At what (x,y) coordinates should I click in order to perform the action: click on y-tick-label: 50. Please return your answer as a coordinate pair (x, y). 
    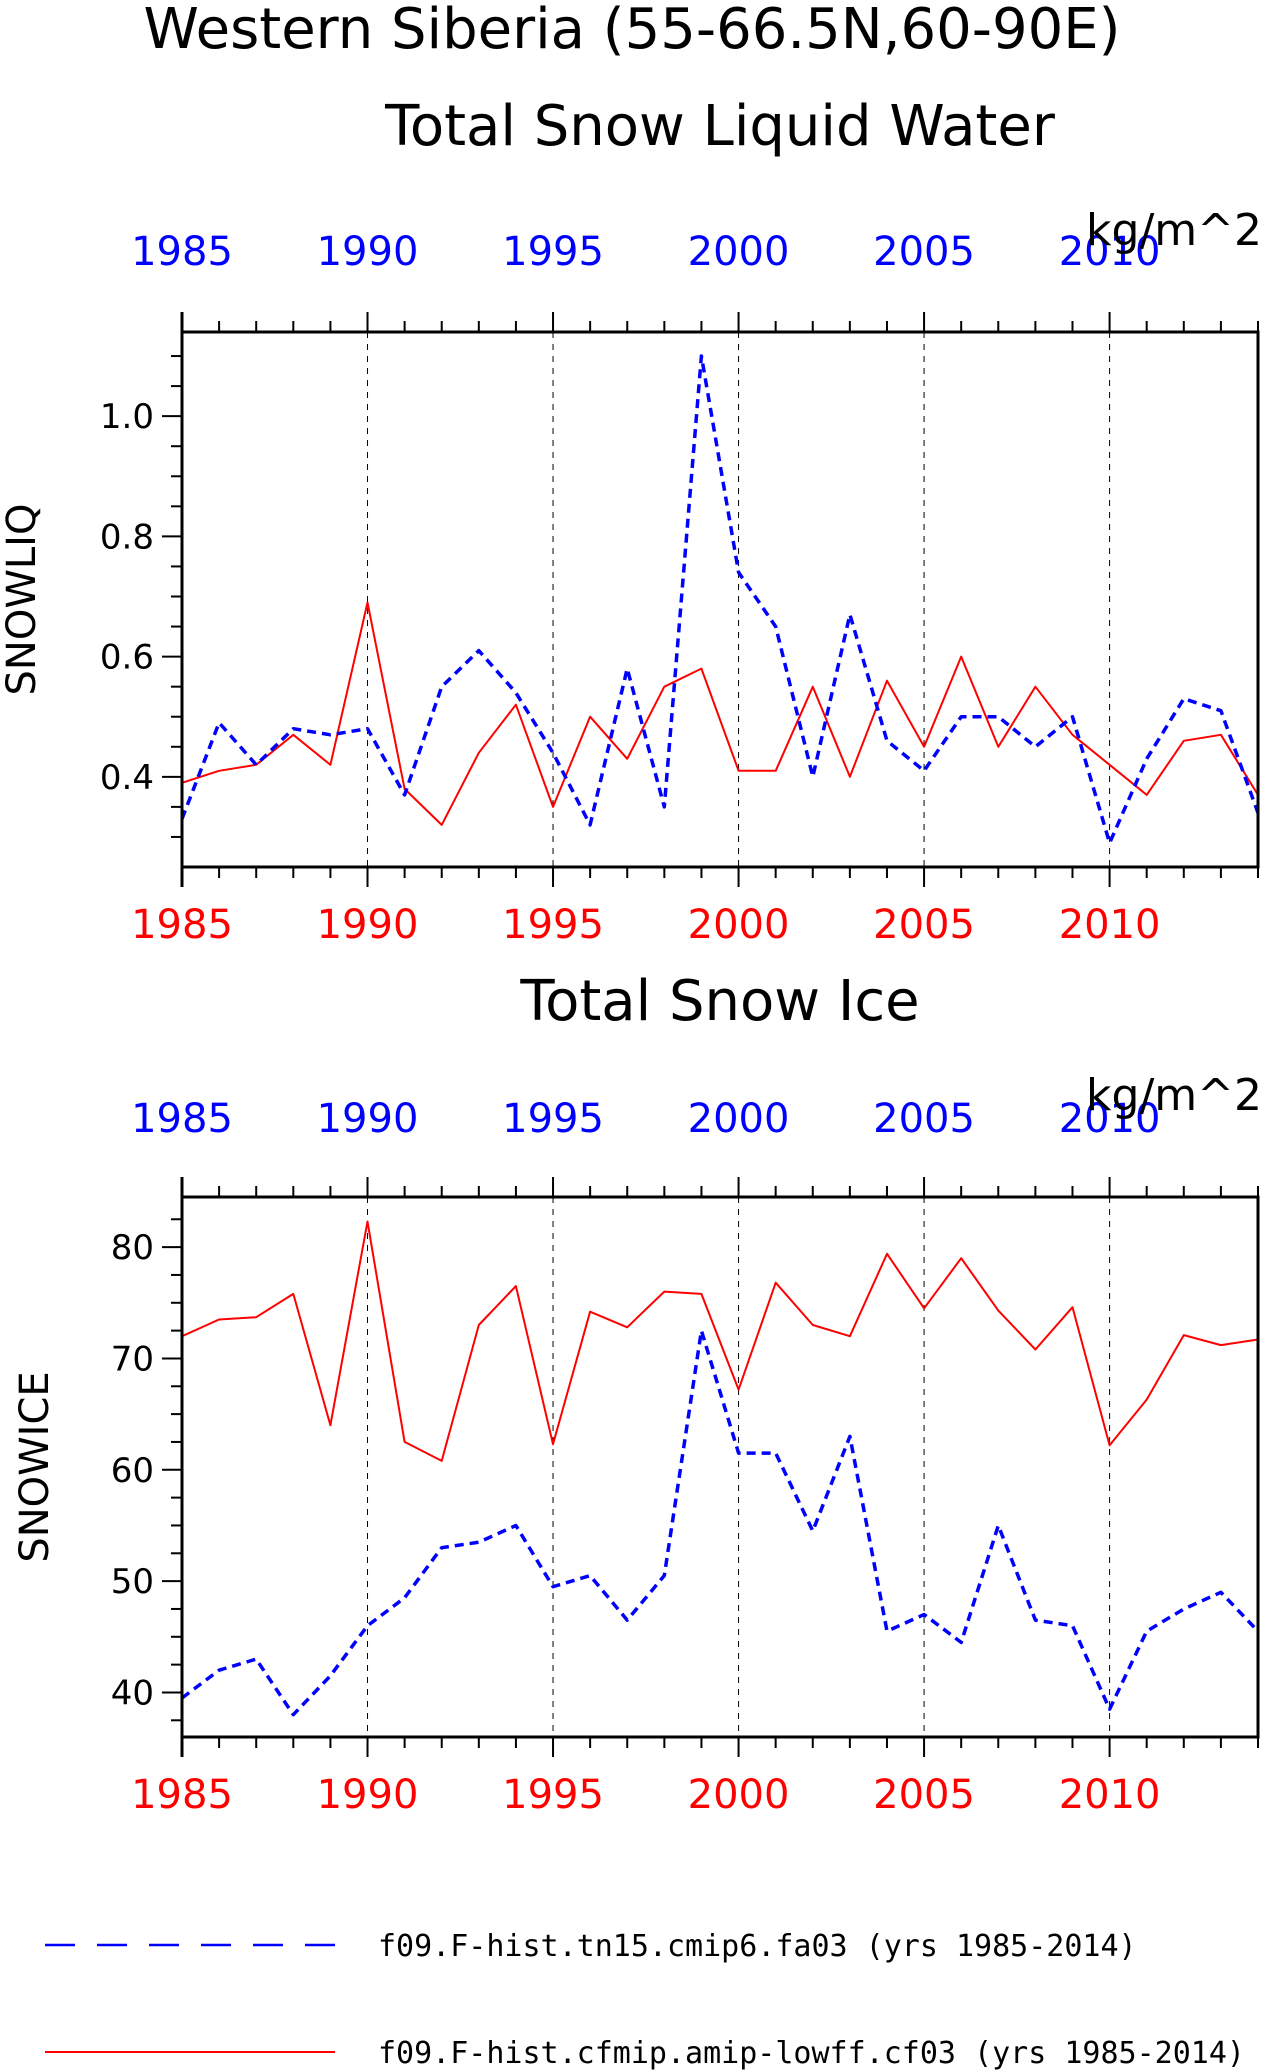
    Looking at the image, I should click on (132, 1582).